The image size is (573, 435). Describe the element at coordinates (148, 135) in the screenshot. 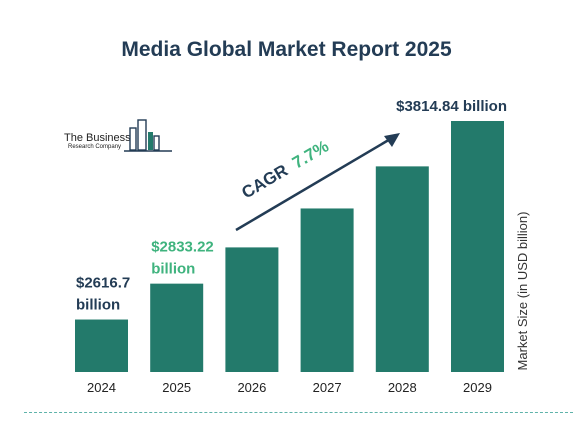

I see `logo-bars-icon` at that location.